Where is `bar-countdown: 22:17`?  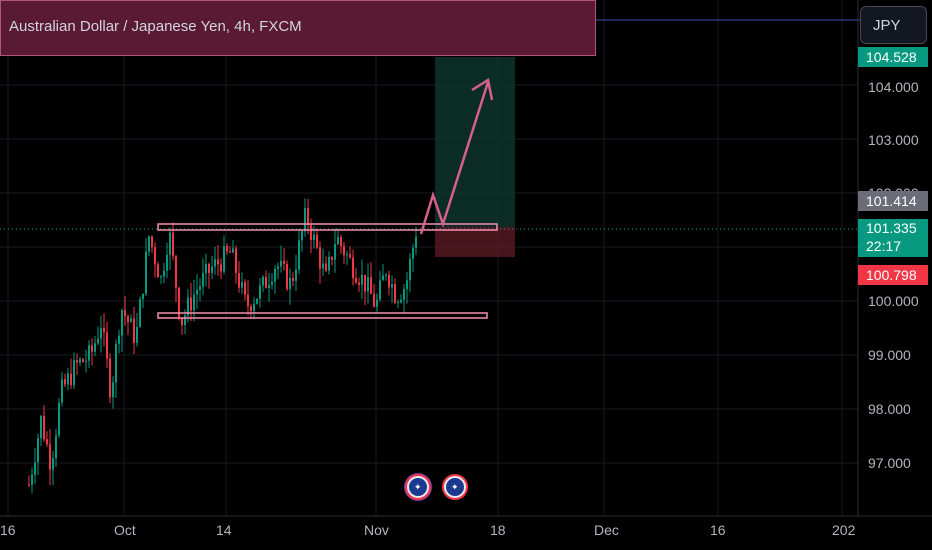 bar-countdown: 22:17 is located at coordinates (884, 246).